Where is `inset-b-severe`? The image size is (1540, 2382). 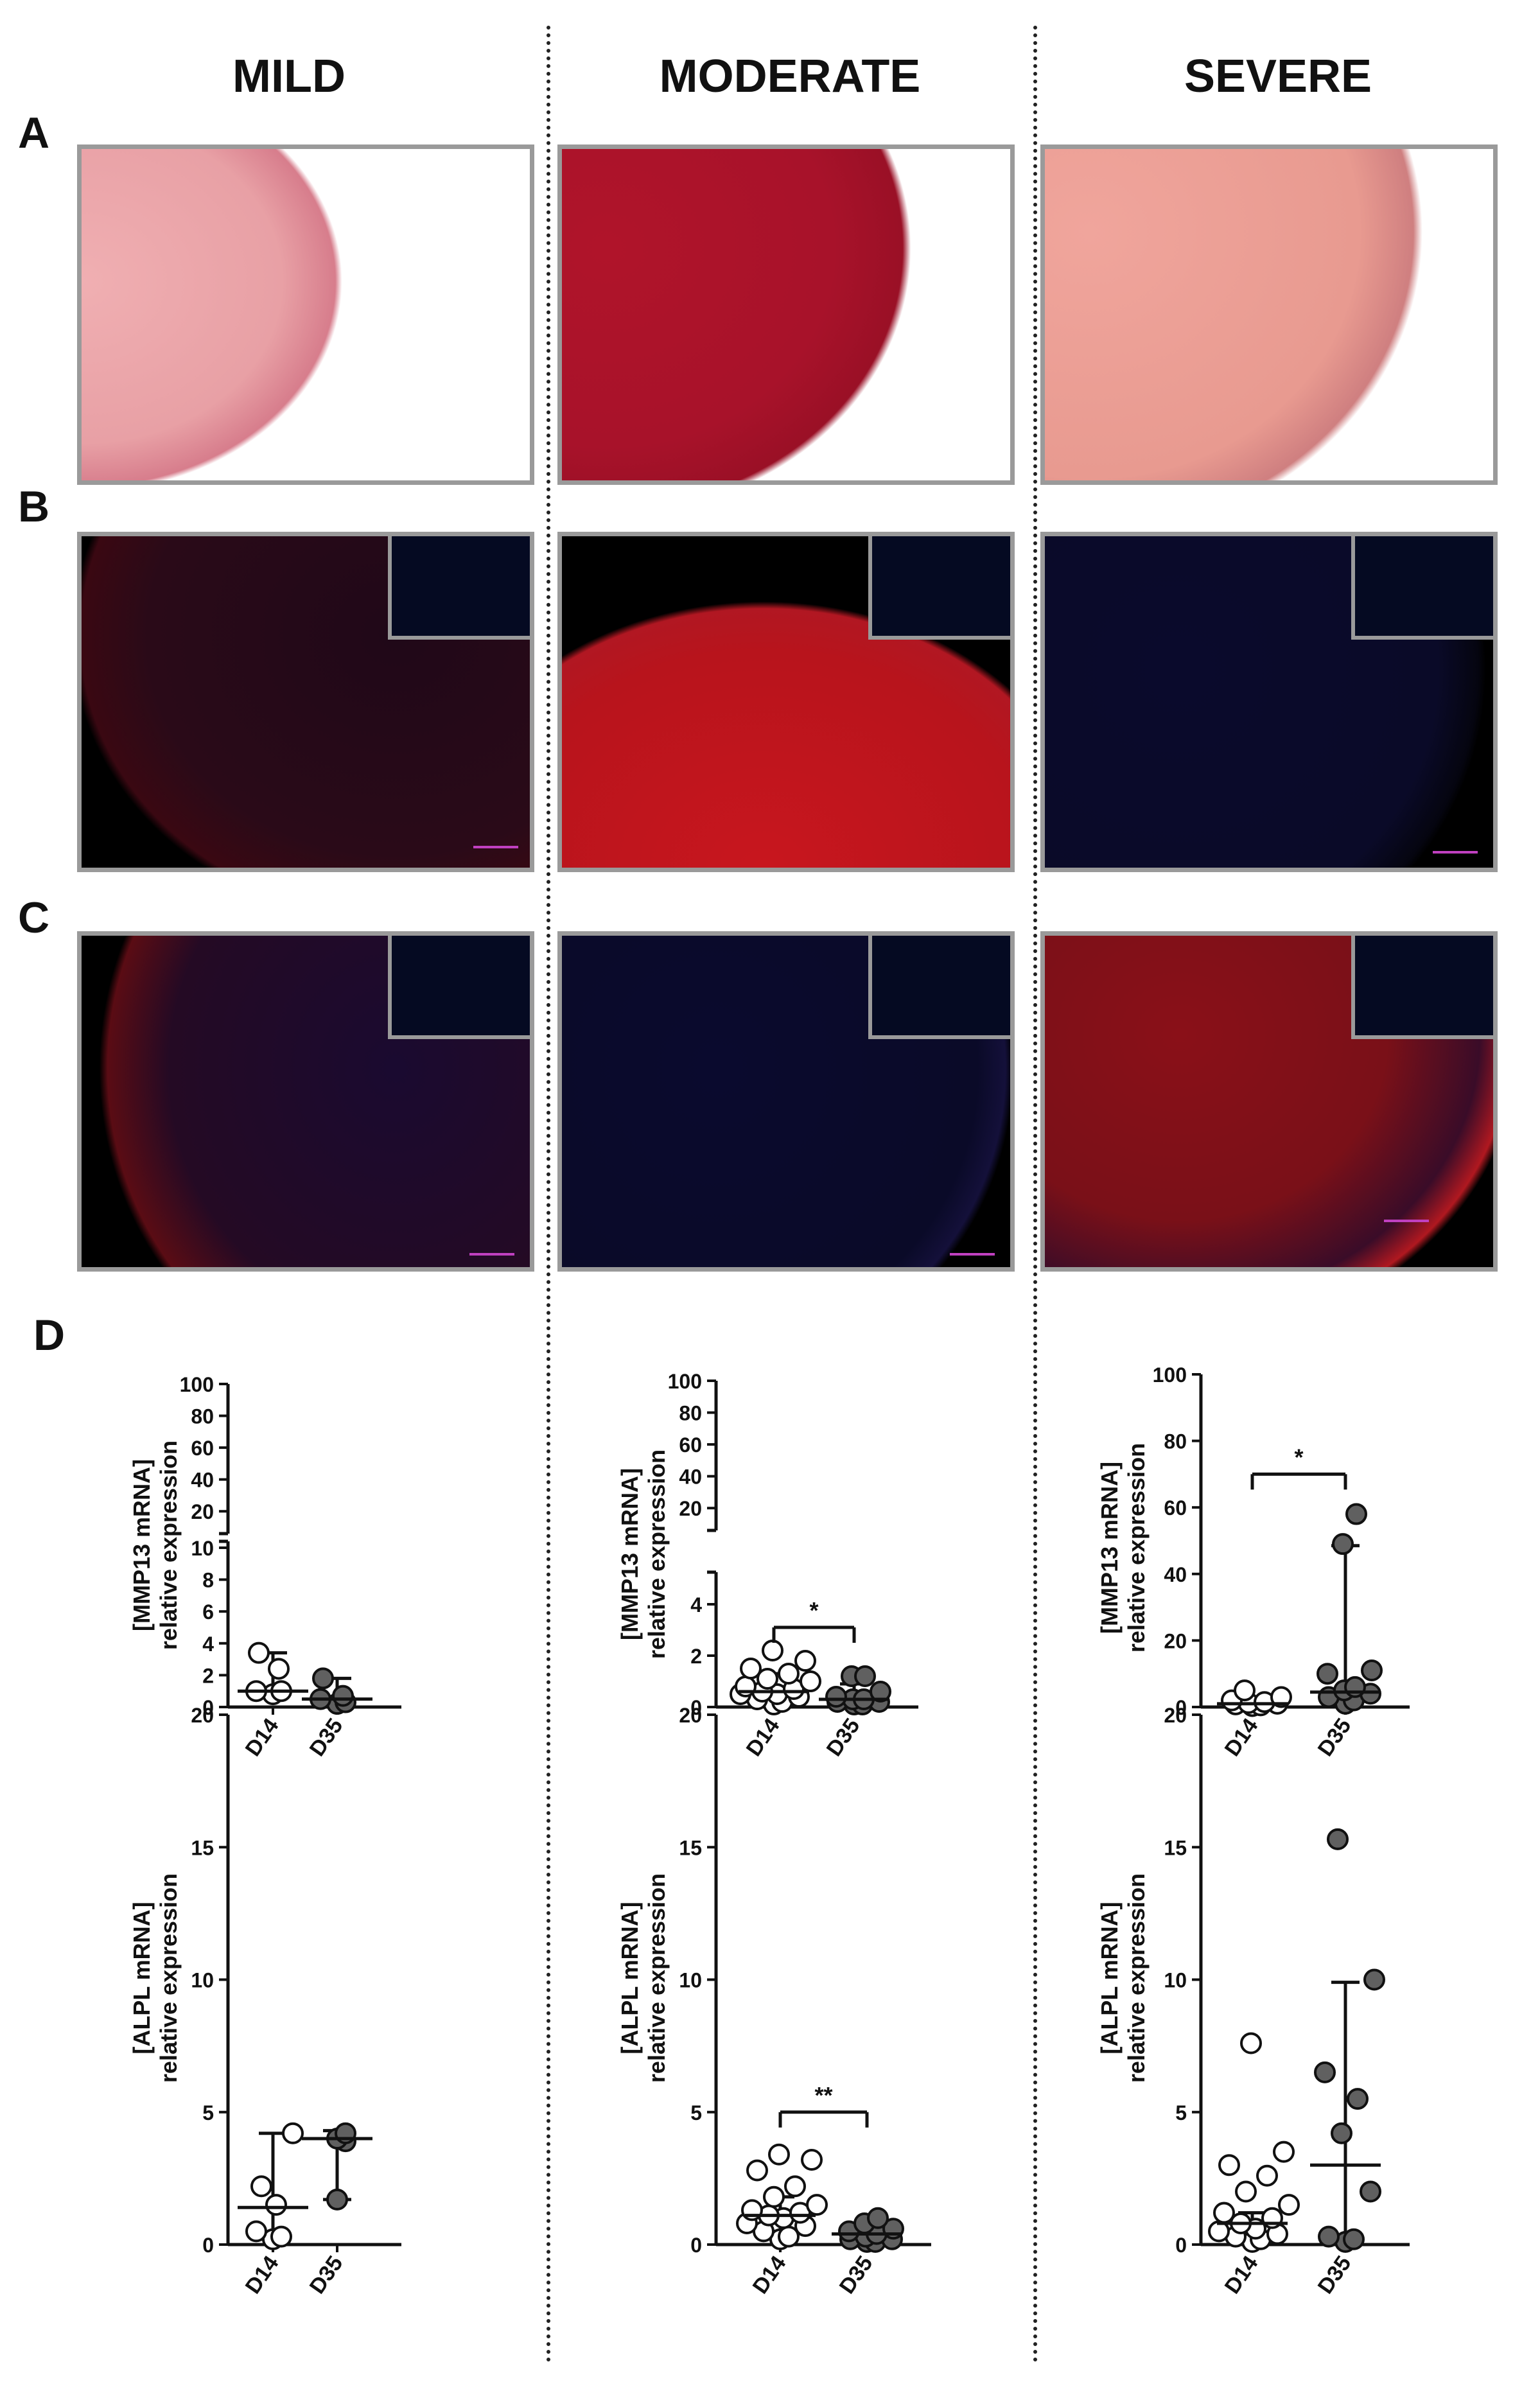
inset-b-severe is located at coordinates (1422, 588).